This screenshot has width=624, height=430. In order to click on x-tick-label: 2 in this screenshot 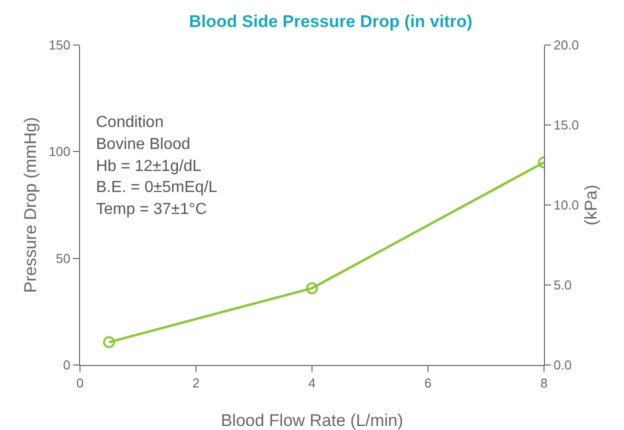, I will do `click(196, 383)`.